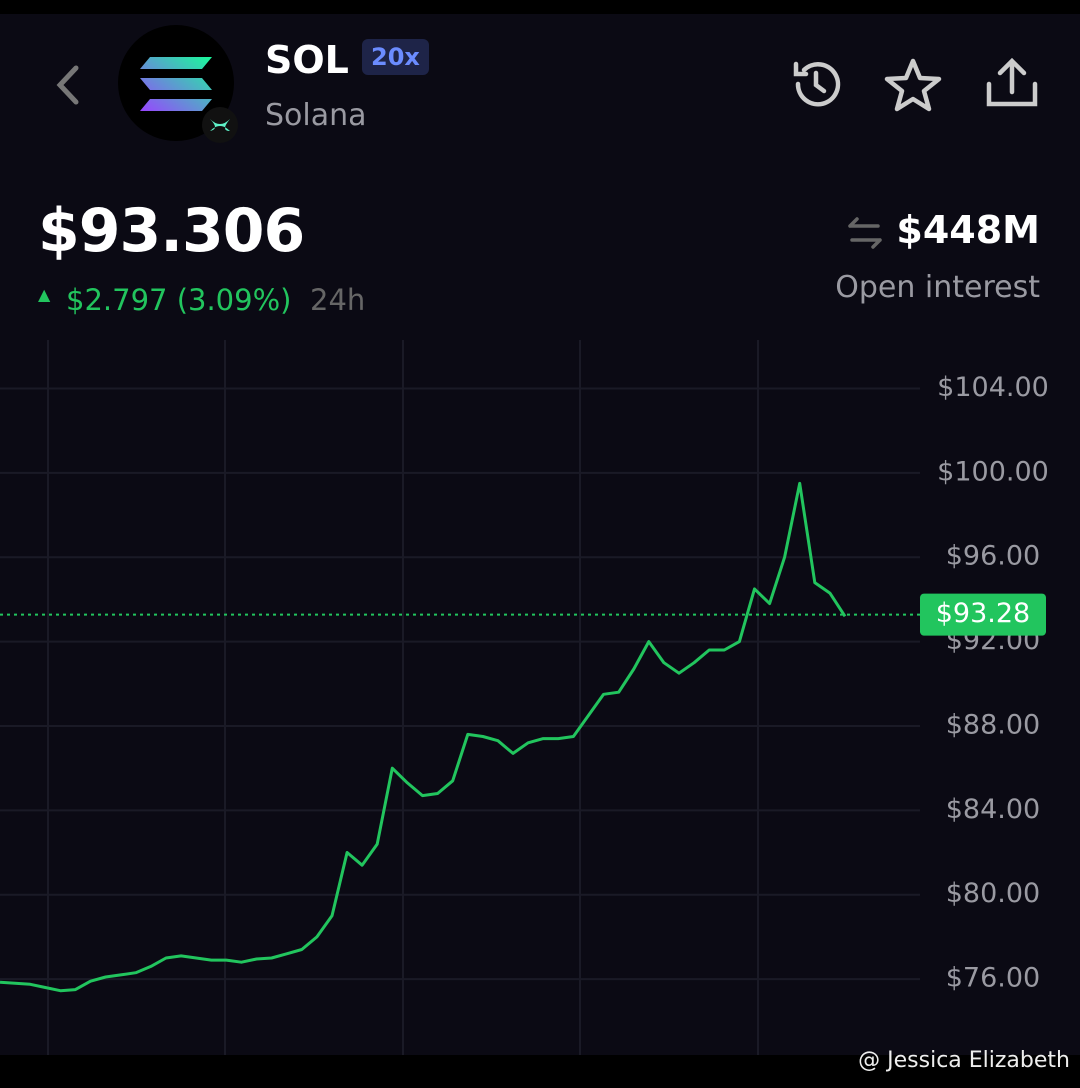 The height and width of the screenshot is (1088, 1080). I want to click on share-icon, so click(1012, 84).